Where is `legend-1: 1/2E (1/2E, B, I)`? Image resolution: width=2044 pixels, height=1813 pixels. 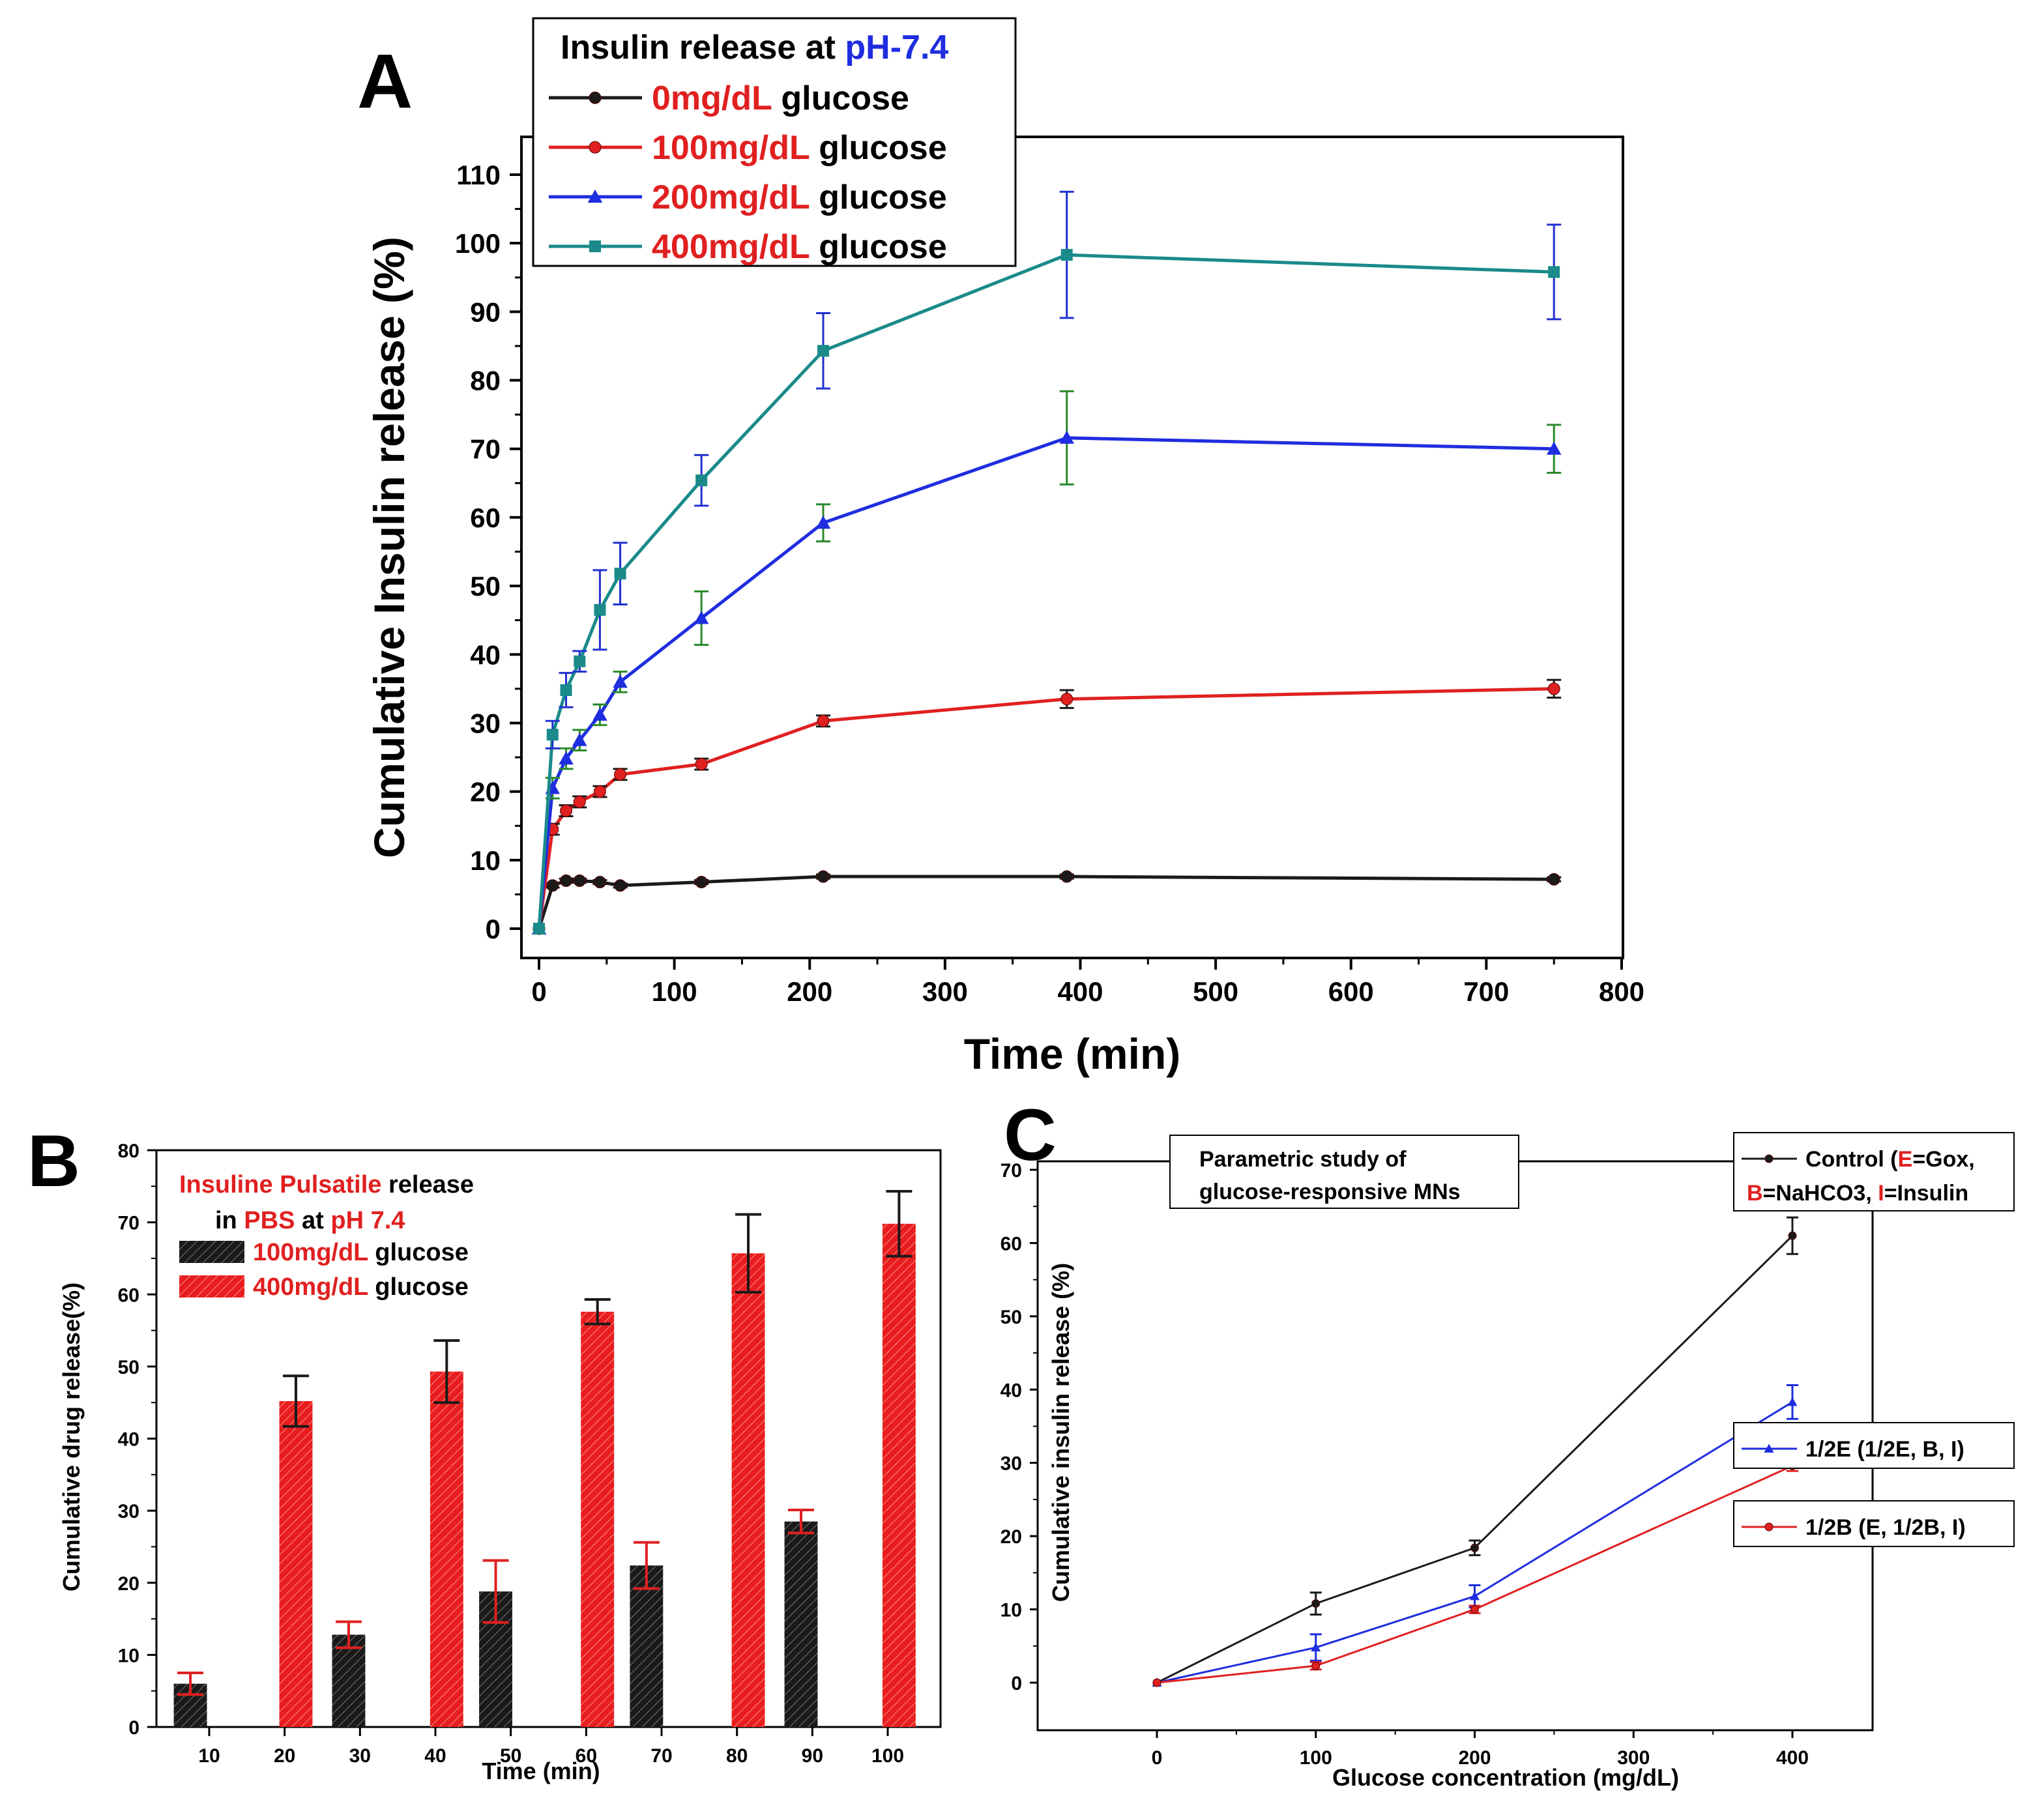
legend-1: 1/2E (1/2E, B, I) is located at coordinates (1874, 1445).